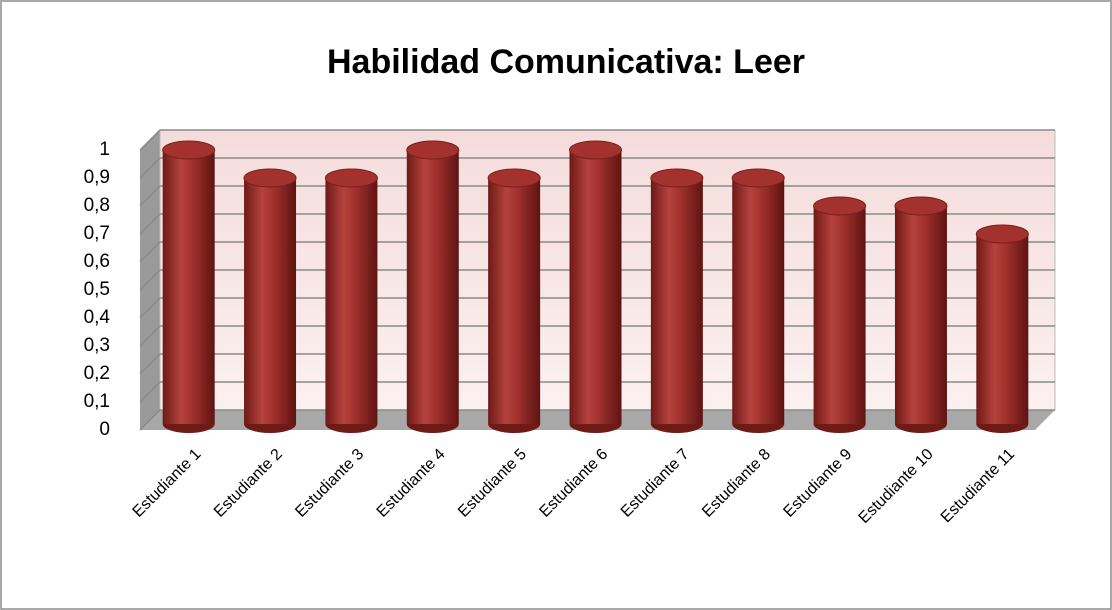 This screenshot has height=610, width=1112. I want to click on y-tick-label: 0,5, so click(97, 289).